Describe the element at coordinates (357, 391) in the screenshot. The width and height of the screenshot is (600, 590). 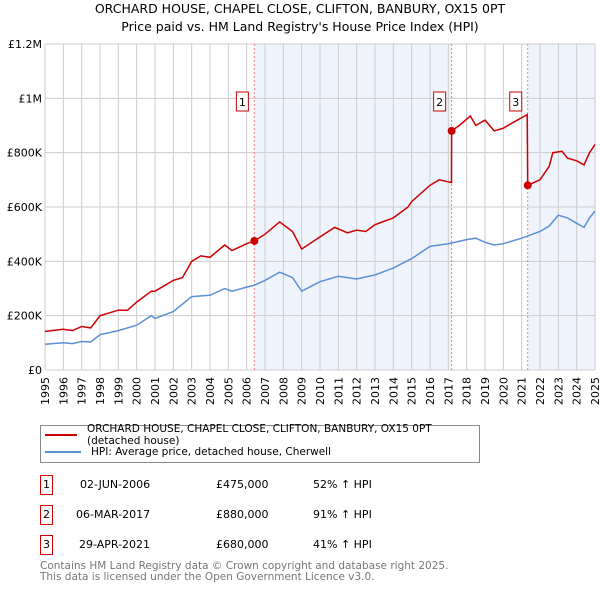
I see `x-tick-label: 2012` at that location.